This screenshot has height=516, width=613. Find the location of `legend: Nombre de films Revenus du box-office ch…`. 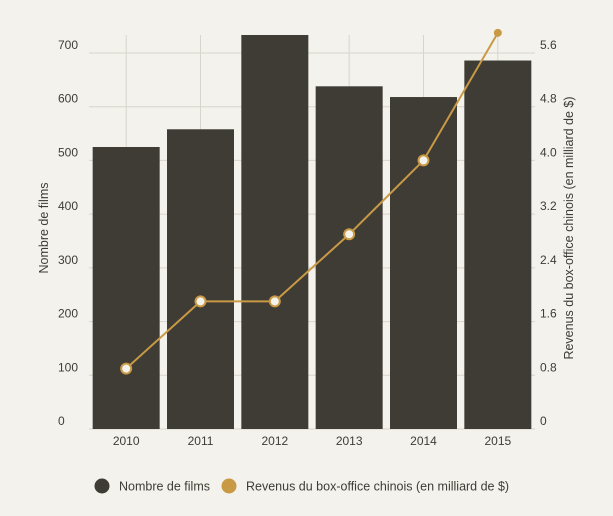

legend: Nombre de films Revenus du box-office ch… is located at coordinates (301, 486).